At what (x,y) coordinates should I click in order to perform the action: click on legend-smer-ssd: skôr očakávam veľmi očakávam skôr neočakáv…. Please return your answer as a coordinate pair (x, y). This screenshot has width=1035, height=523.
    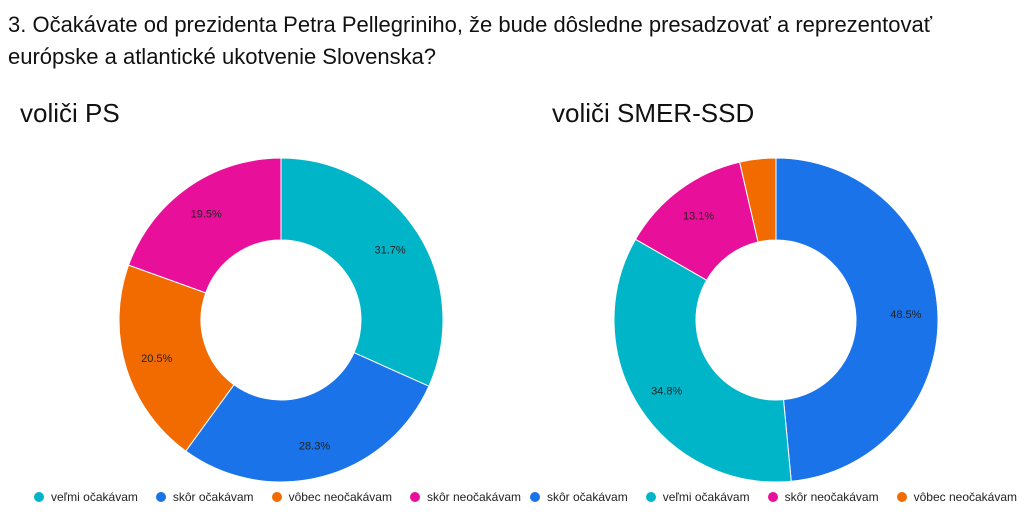
    Looking at the image, I should click on (773, 497).